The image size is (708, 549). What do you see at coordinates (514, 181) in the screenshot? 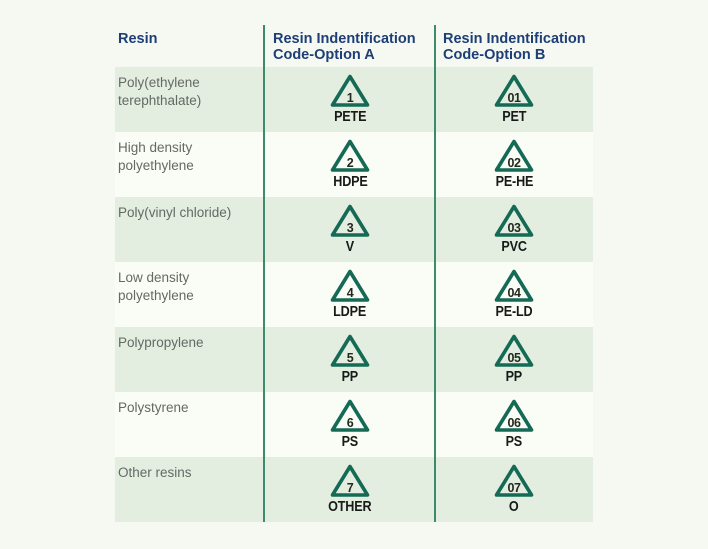
I see `resin-code-label: PE-HE` at bounding box center [514, 181].